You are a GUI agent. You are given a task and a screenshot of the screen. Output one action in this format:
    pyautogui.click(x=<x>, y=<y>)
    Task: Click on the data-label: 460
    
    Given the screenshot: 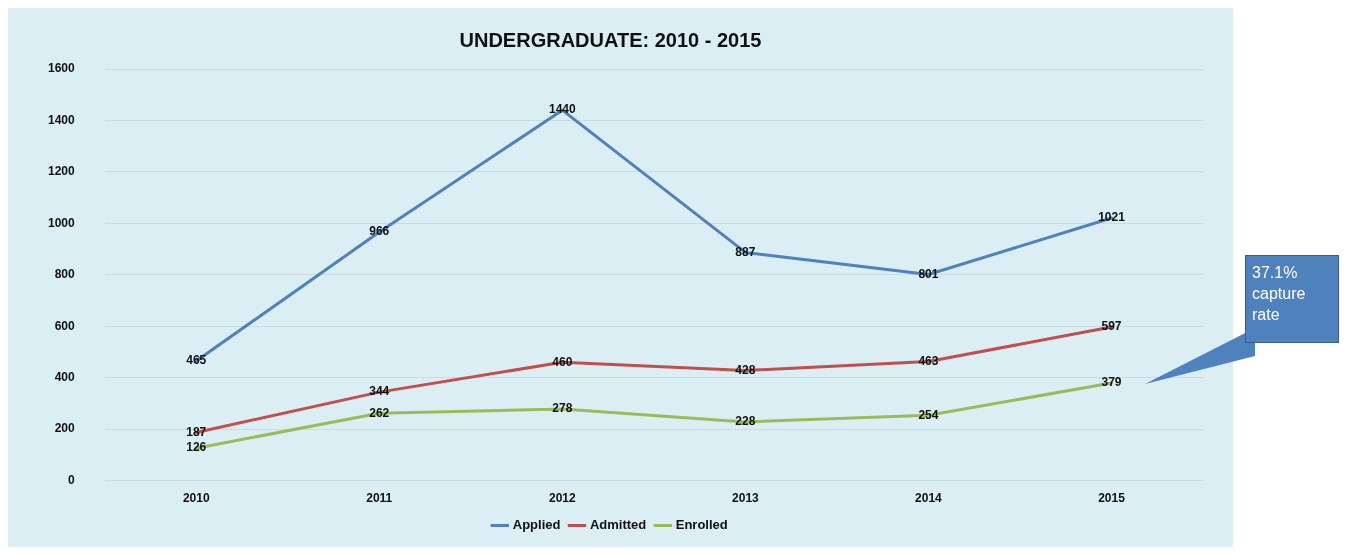 What is the action you would take?
    pyautogui.click(x=562, y=361)
    